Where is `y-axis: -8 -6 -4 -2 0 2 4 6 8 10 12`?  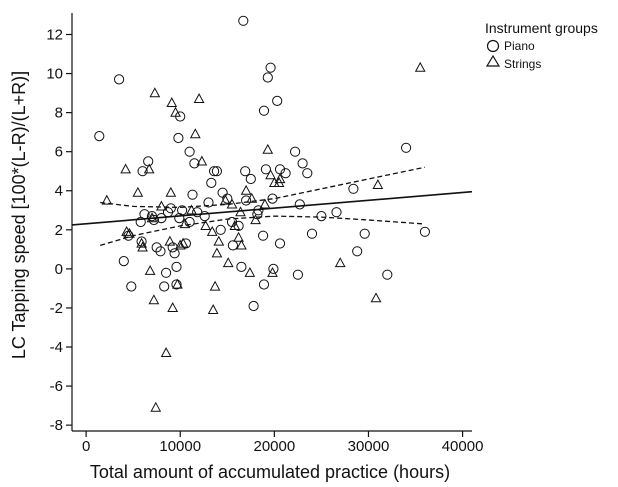 y-axis: -8 -6 -4 -2 0 2 4 6 8 10 12 is located at coordinates (59, 230).